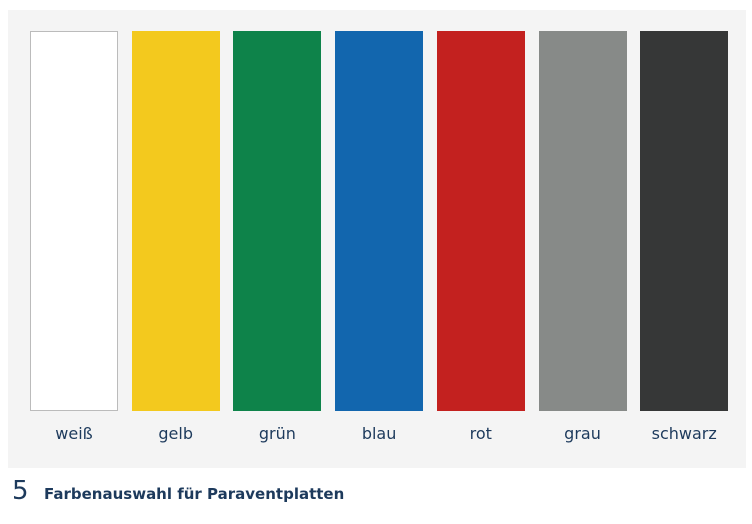 This screenshot has width=752, height=524. Describe the element at coordinates (684, 433) in the screenshot. I see `swatch-label: schwarz` at that location.